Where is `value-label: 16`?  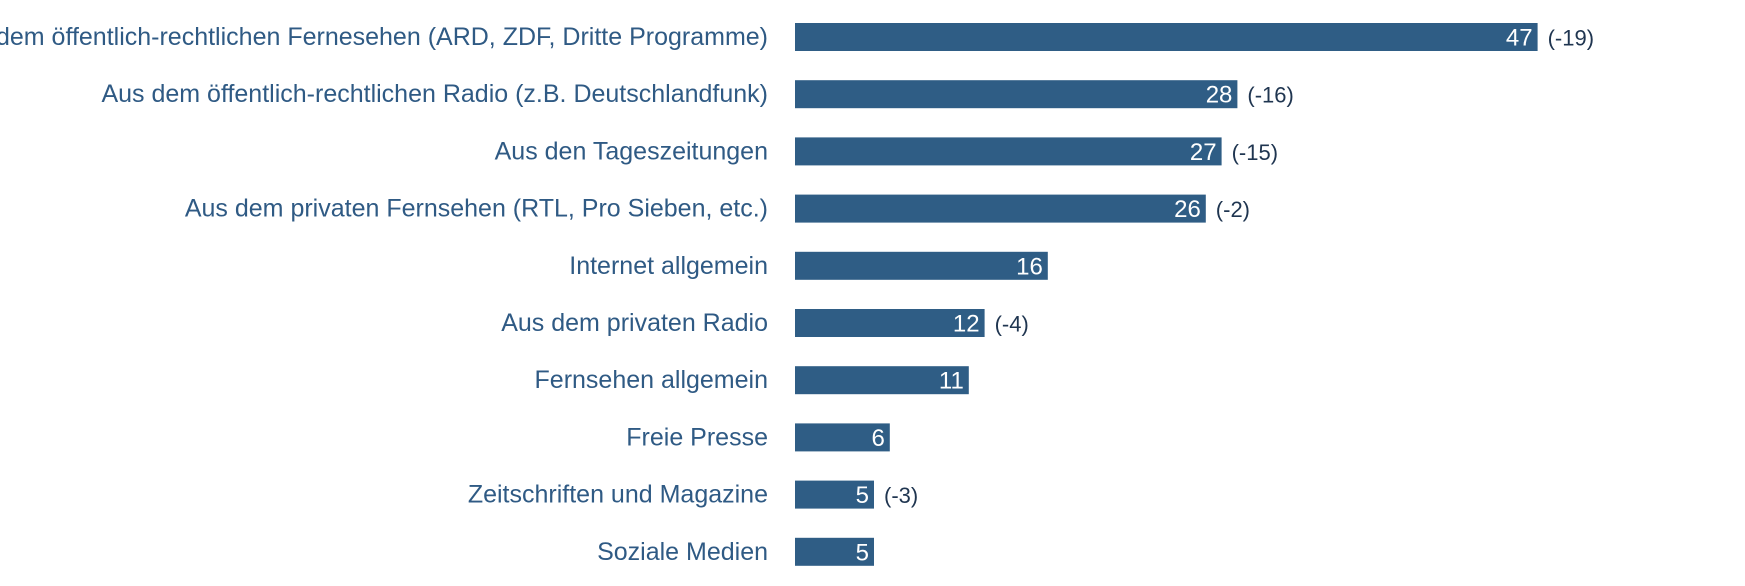 value-label: 16 is located at coordinates (1029, 266).